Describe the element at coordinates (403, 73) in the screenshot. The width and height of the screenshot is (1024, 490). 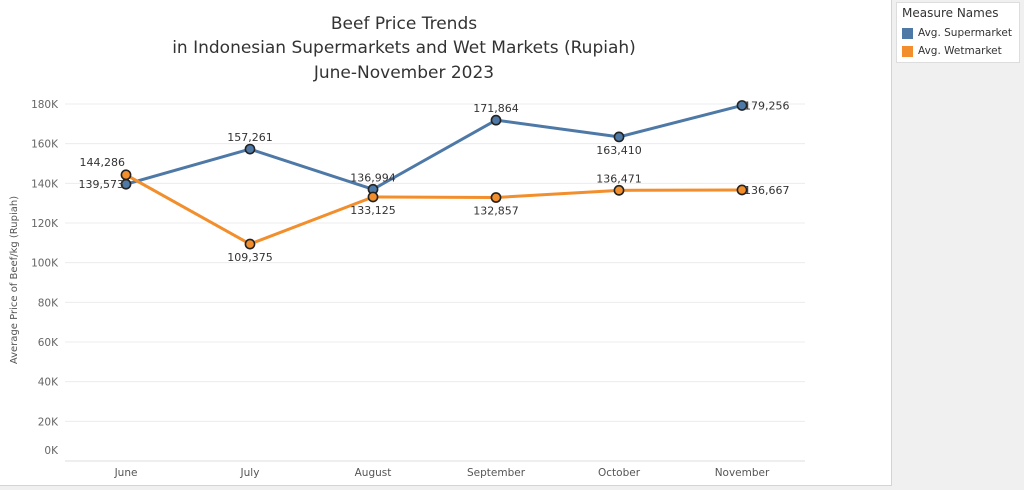
I see `chart-title-line-3: June-November 2023` at that location.